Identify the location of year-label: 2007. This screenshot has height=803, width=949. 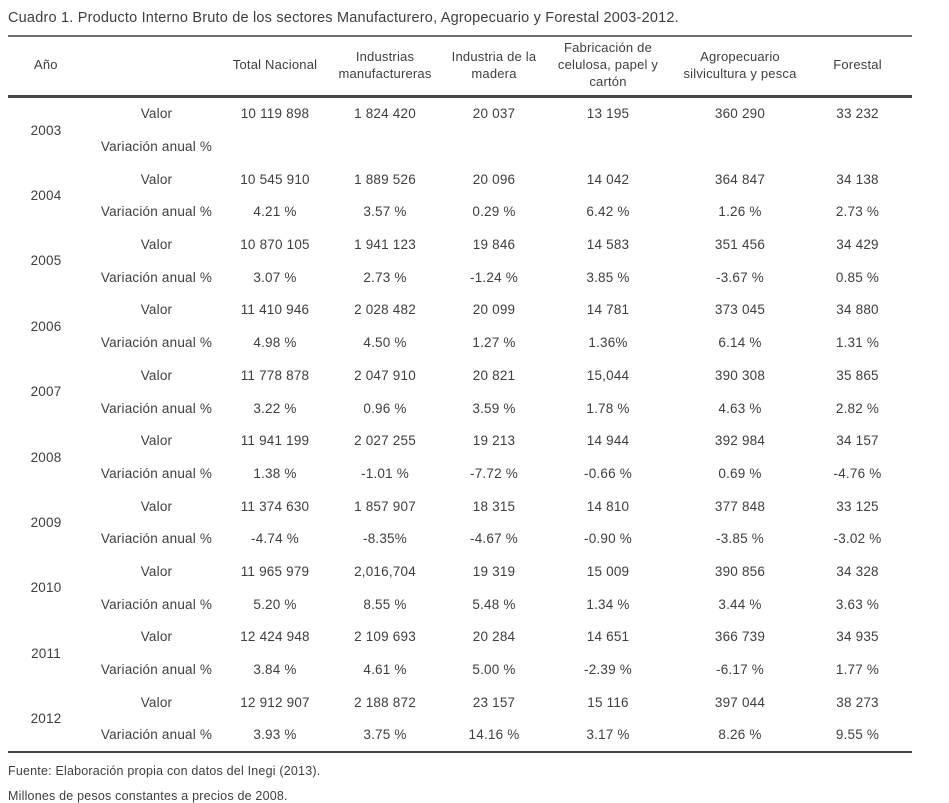
(46, 392).